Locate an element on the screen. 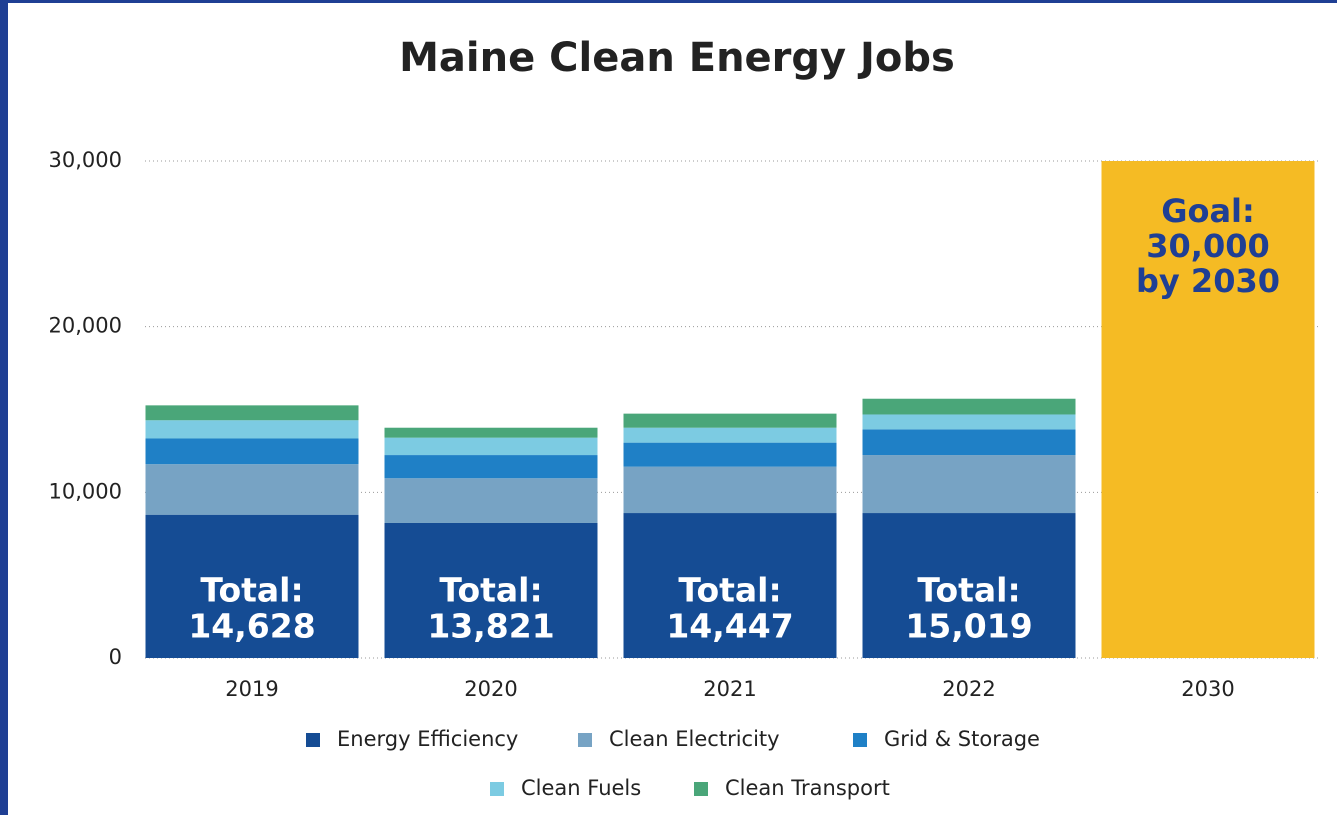  total-label: 14,628 is located at coordinates (251, 626).